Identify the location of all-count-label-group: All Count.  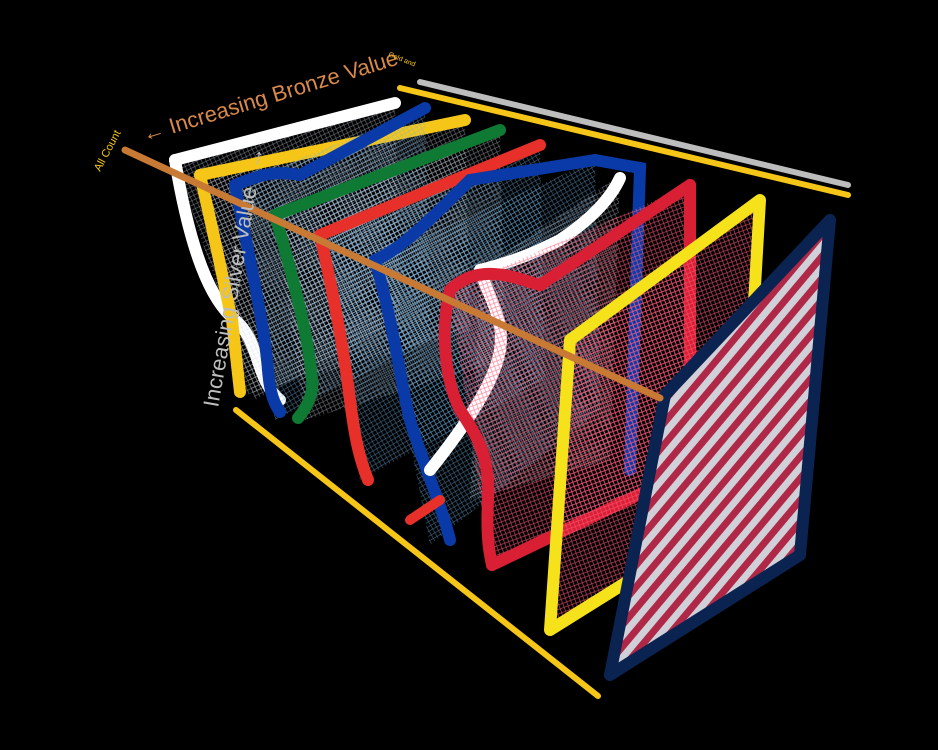
(108, 150).